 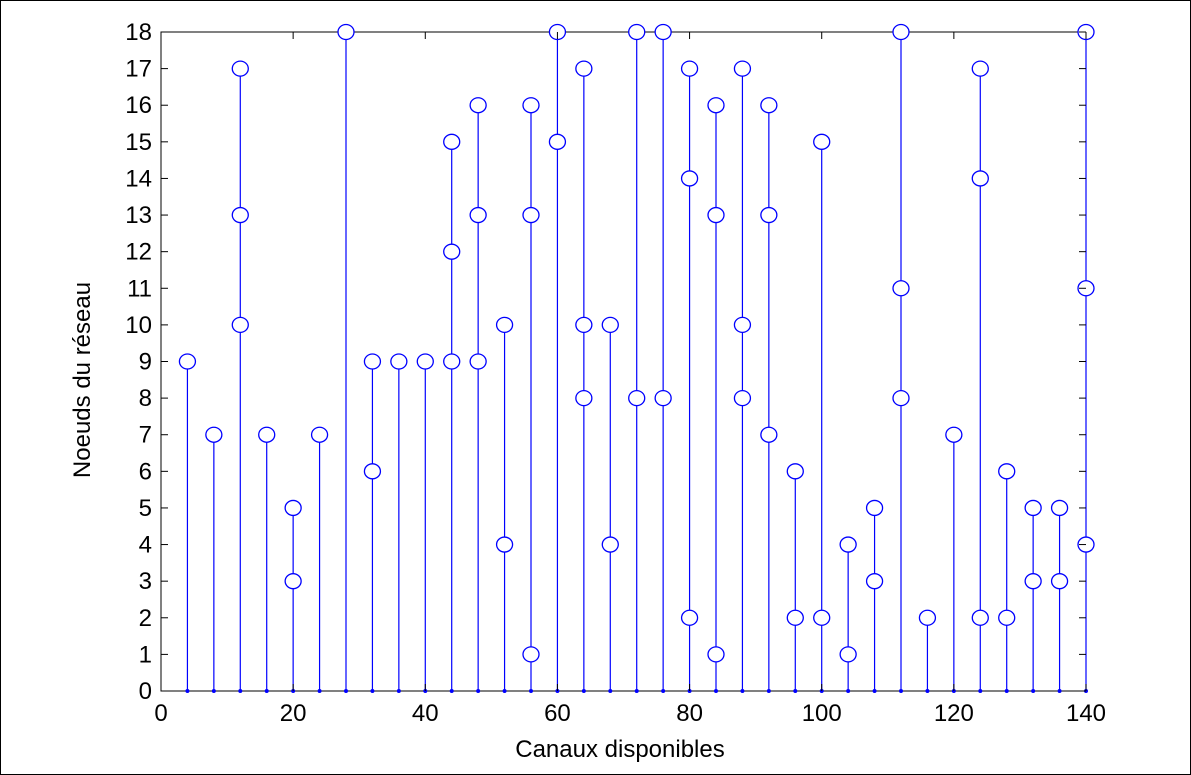 What do you see at coordinates (689, 713) in the screenshot?
I see `x-tick-label: 80` at bounding box center [689, 713].